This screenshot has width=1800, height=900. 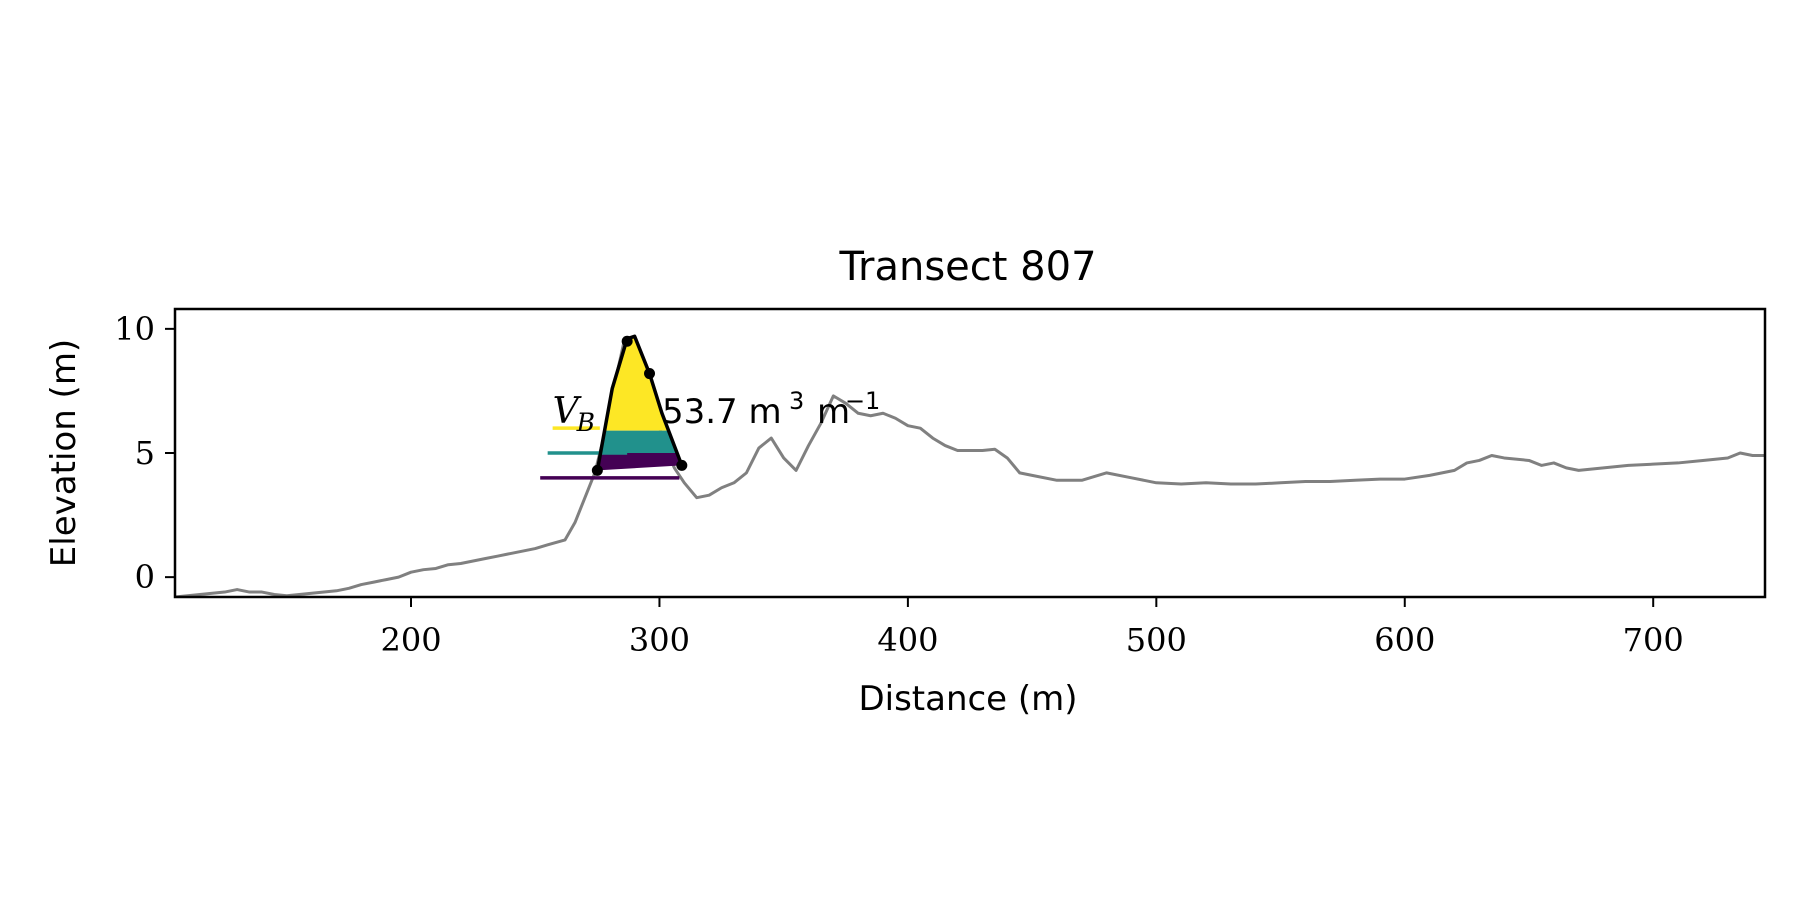 I want to click on x-tick-label-1: 300, so click(x=659, y=640).